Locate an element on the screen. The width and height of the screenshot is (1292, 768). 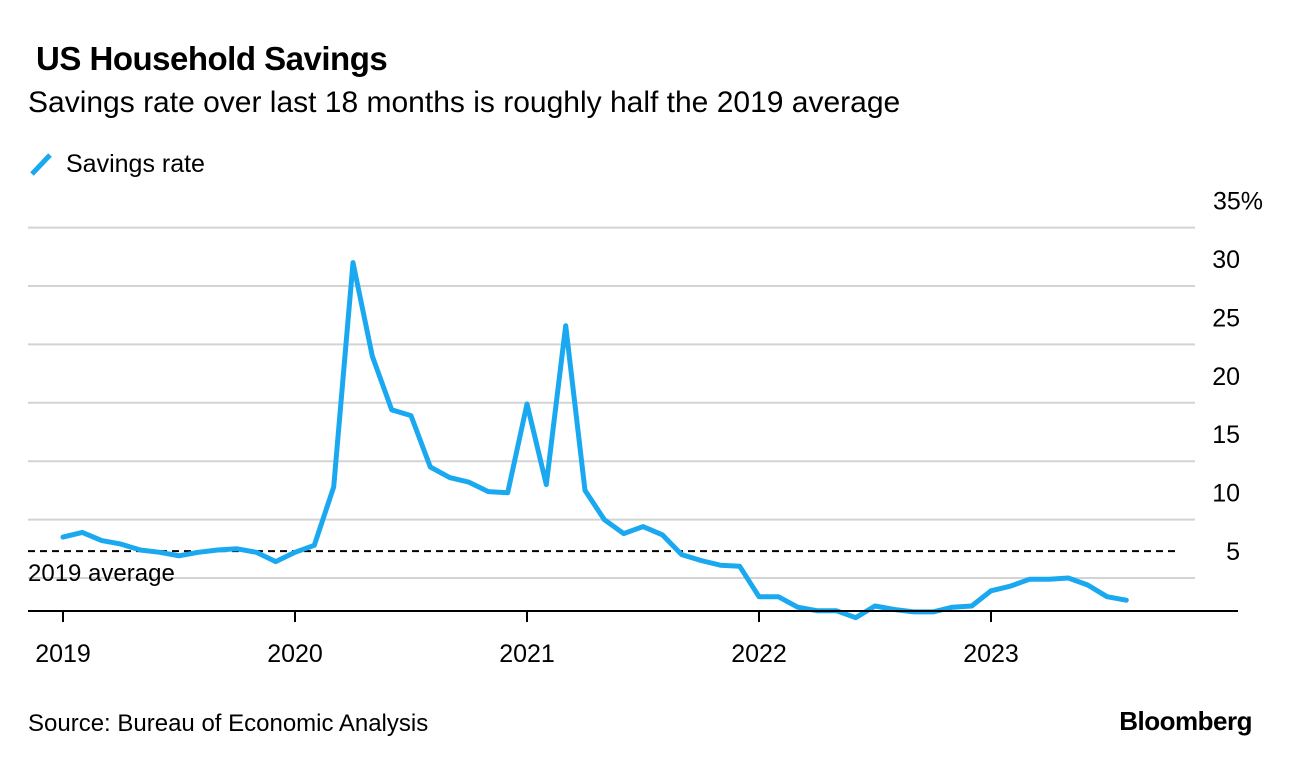
x-tick-label-2022: 2022 is located at coordinates (759, 654).